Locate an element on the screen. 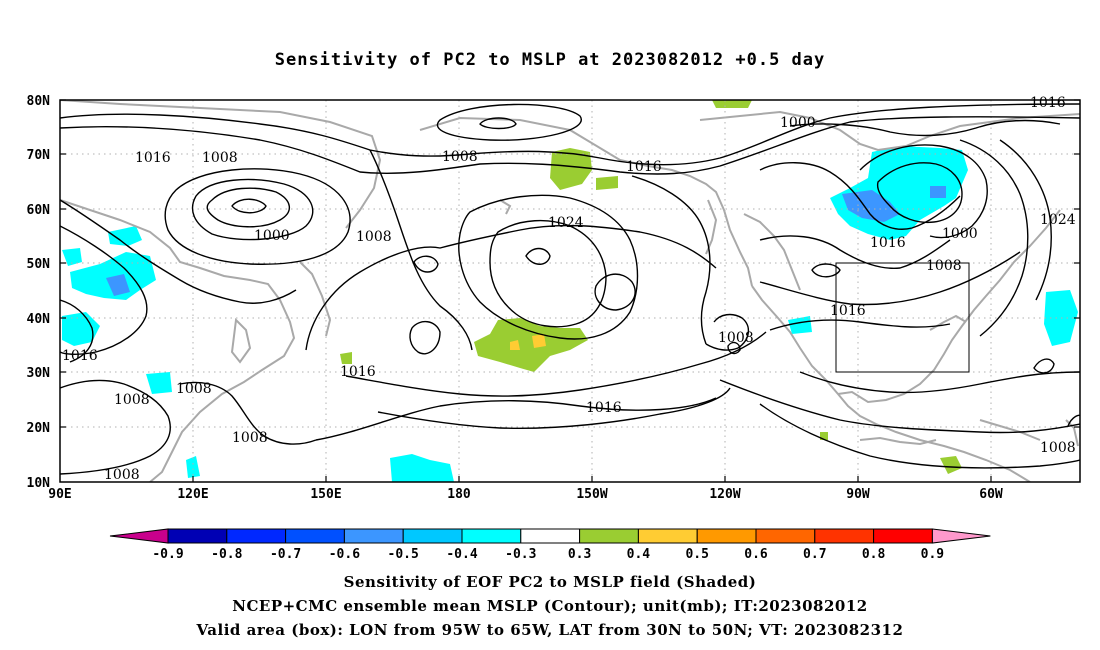 The width and height of the screenshot is (1100, 650). colorbar-label: 0.8 is located at coordinates (874, 554).